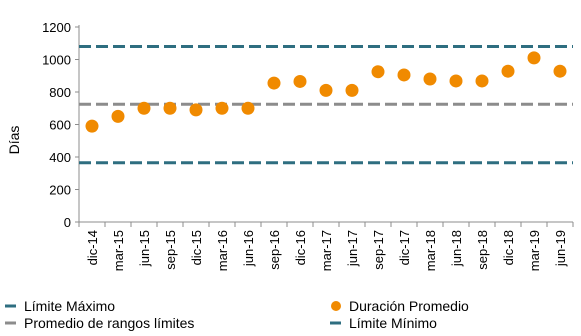 The width and height of the screenshot is (581, 336). I want to click on y-tick-labels: 0 200 400 600 800 1000 1200, so click(56, 125).